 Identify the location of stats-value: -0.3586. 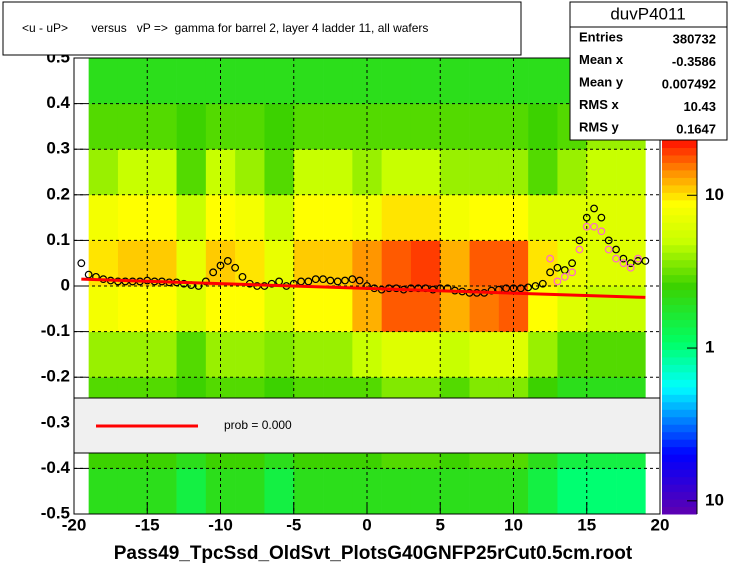
(694, 61).